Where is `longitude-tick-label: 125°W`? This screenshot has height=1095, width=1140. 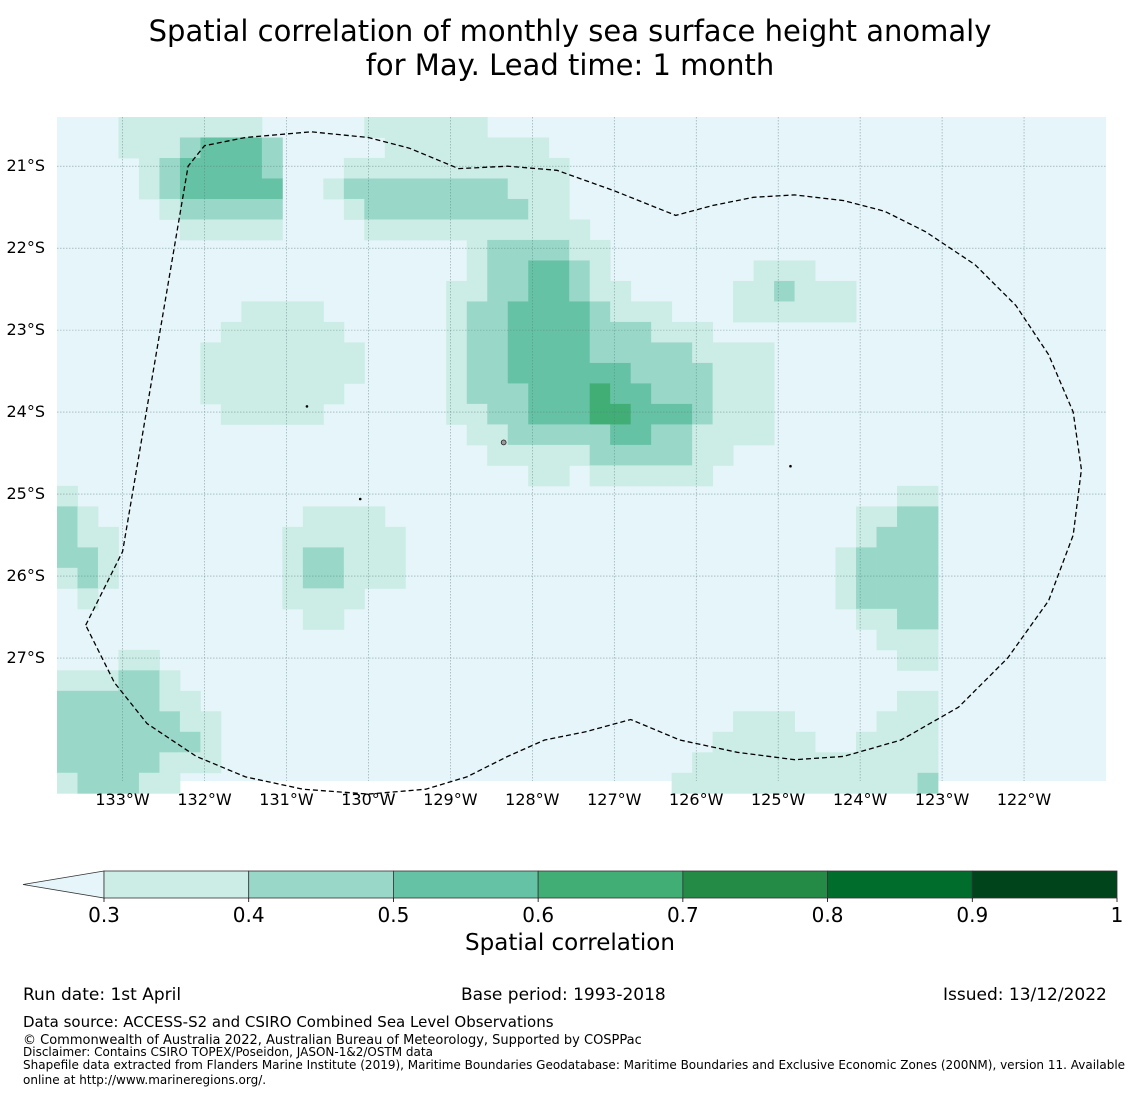 longitude-tick-label: 125°W is located at coordinates (778, 799).